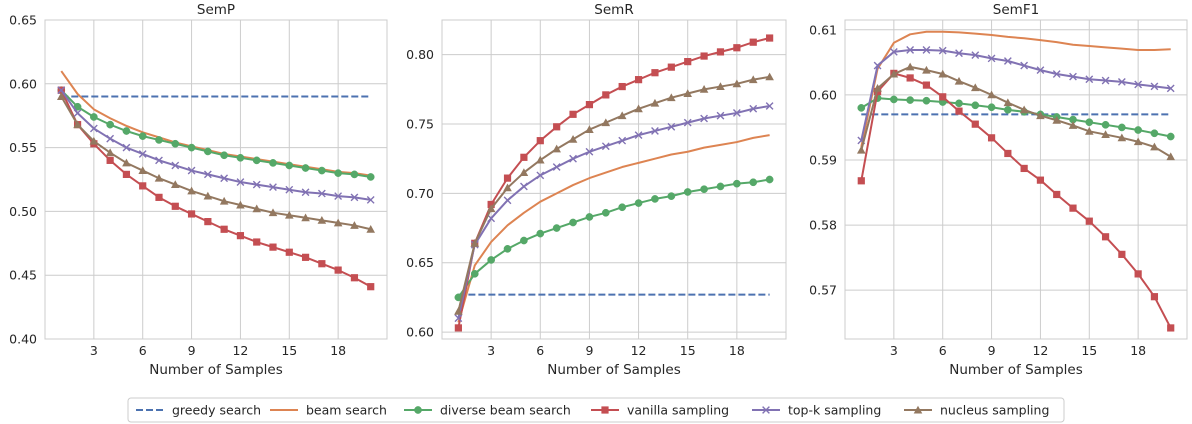 The width and height of the screenshot is (1192, 424). What do you see at coordinates (23, 339) in the screenshot?
I see `y-tick-label: 0.40` at bounding box center [23, 339].